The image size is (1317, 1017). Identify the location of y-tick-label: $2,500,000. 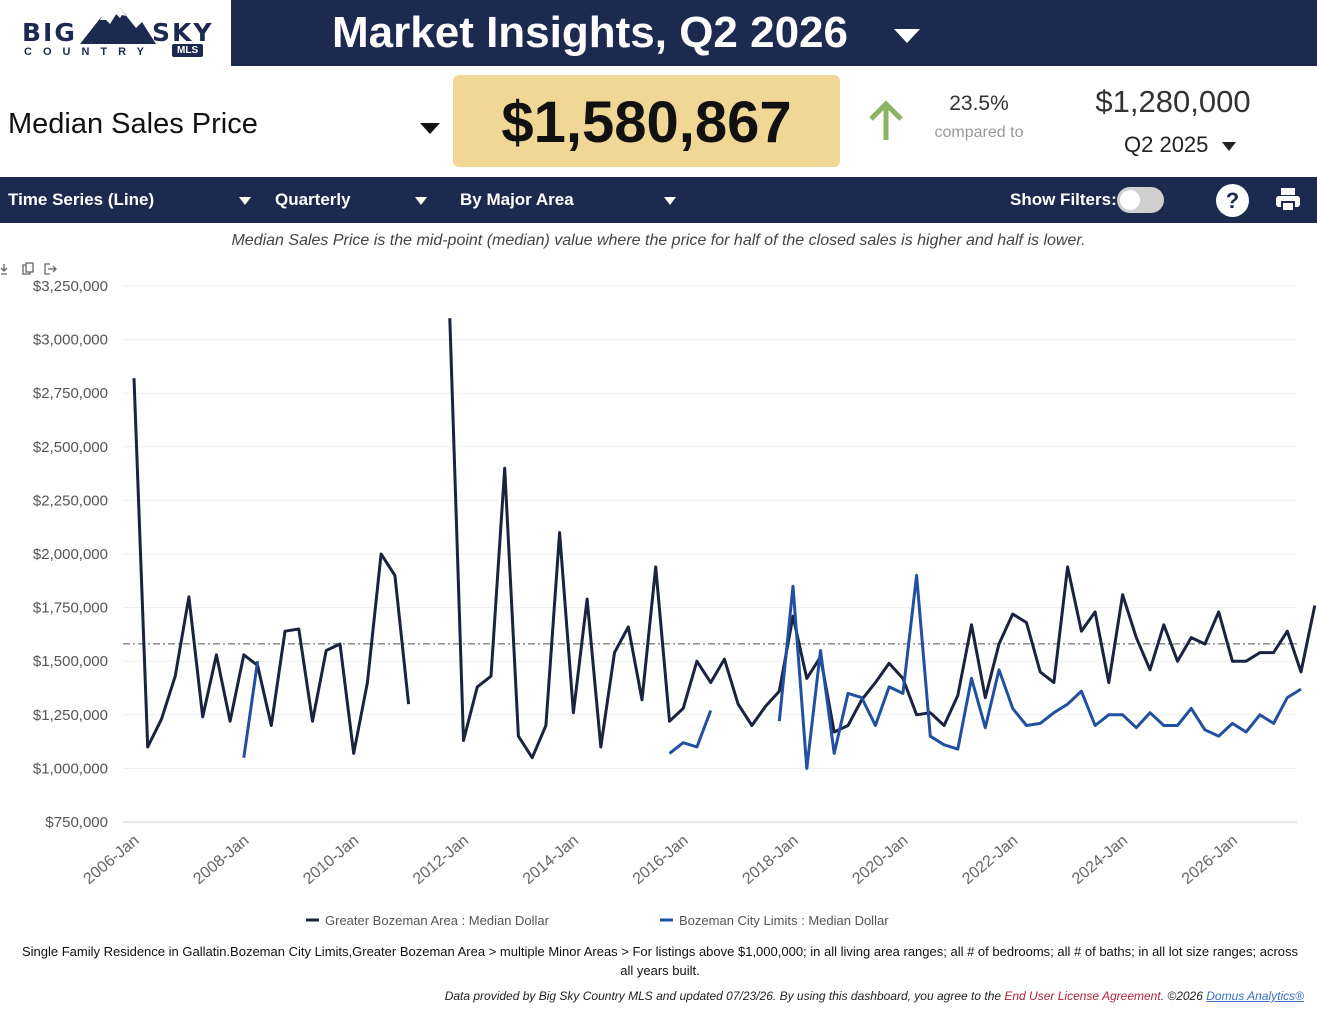
(70, 447).